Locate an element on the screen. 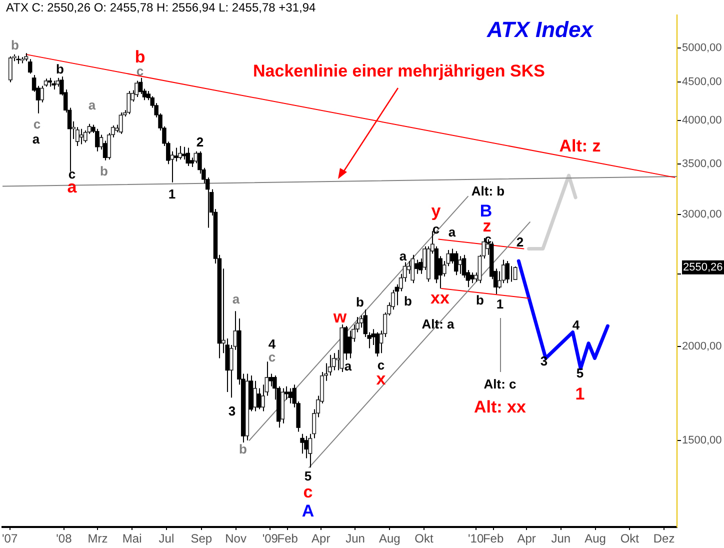  y-tick-label: 3000,00 is located at coordinates (702, 214).